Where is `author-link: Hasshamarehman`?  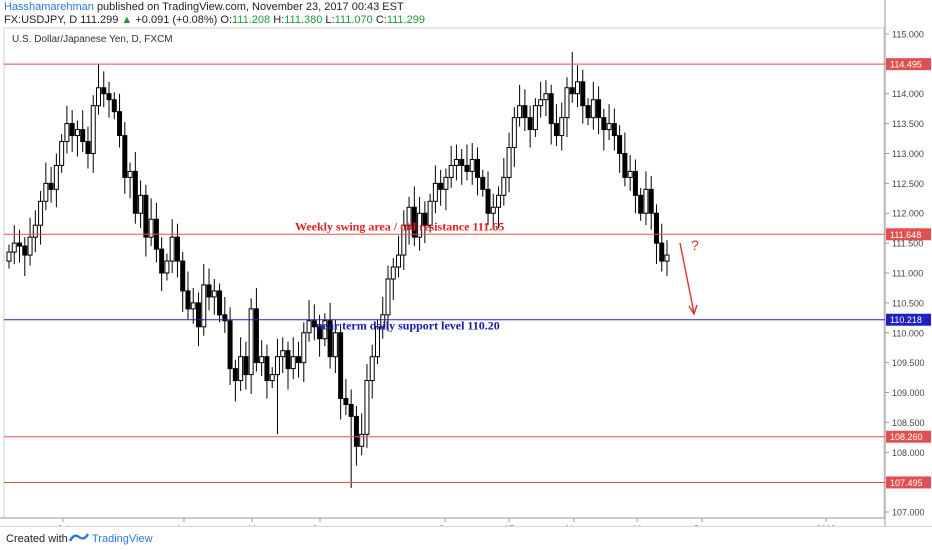
author-link: Hasshamarehman is located at coordinates (49, 7).